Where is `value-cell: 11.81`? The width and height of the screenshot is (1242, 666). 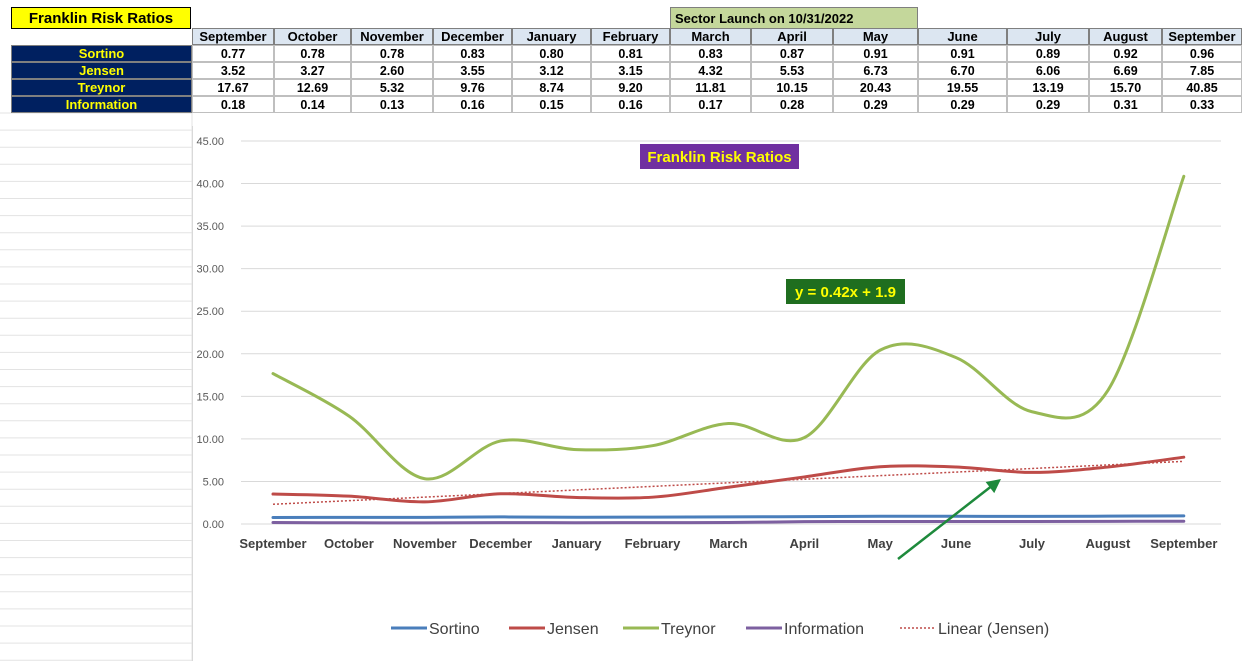 value-cell: 11.81 is located at coordinates (710, 87).